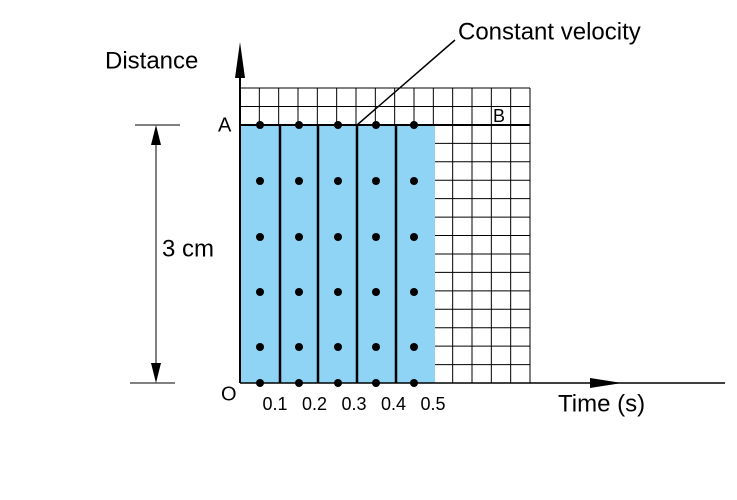 Image resolution: width=737 pixels, height=500 pixels. What do you see at coordinates (188, 248) in the screenshot?
I see `height-label: 3 cm` at bounding box center [188, 248].